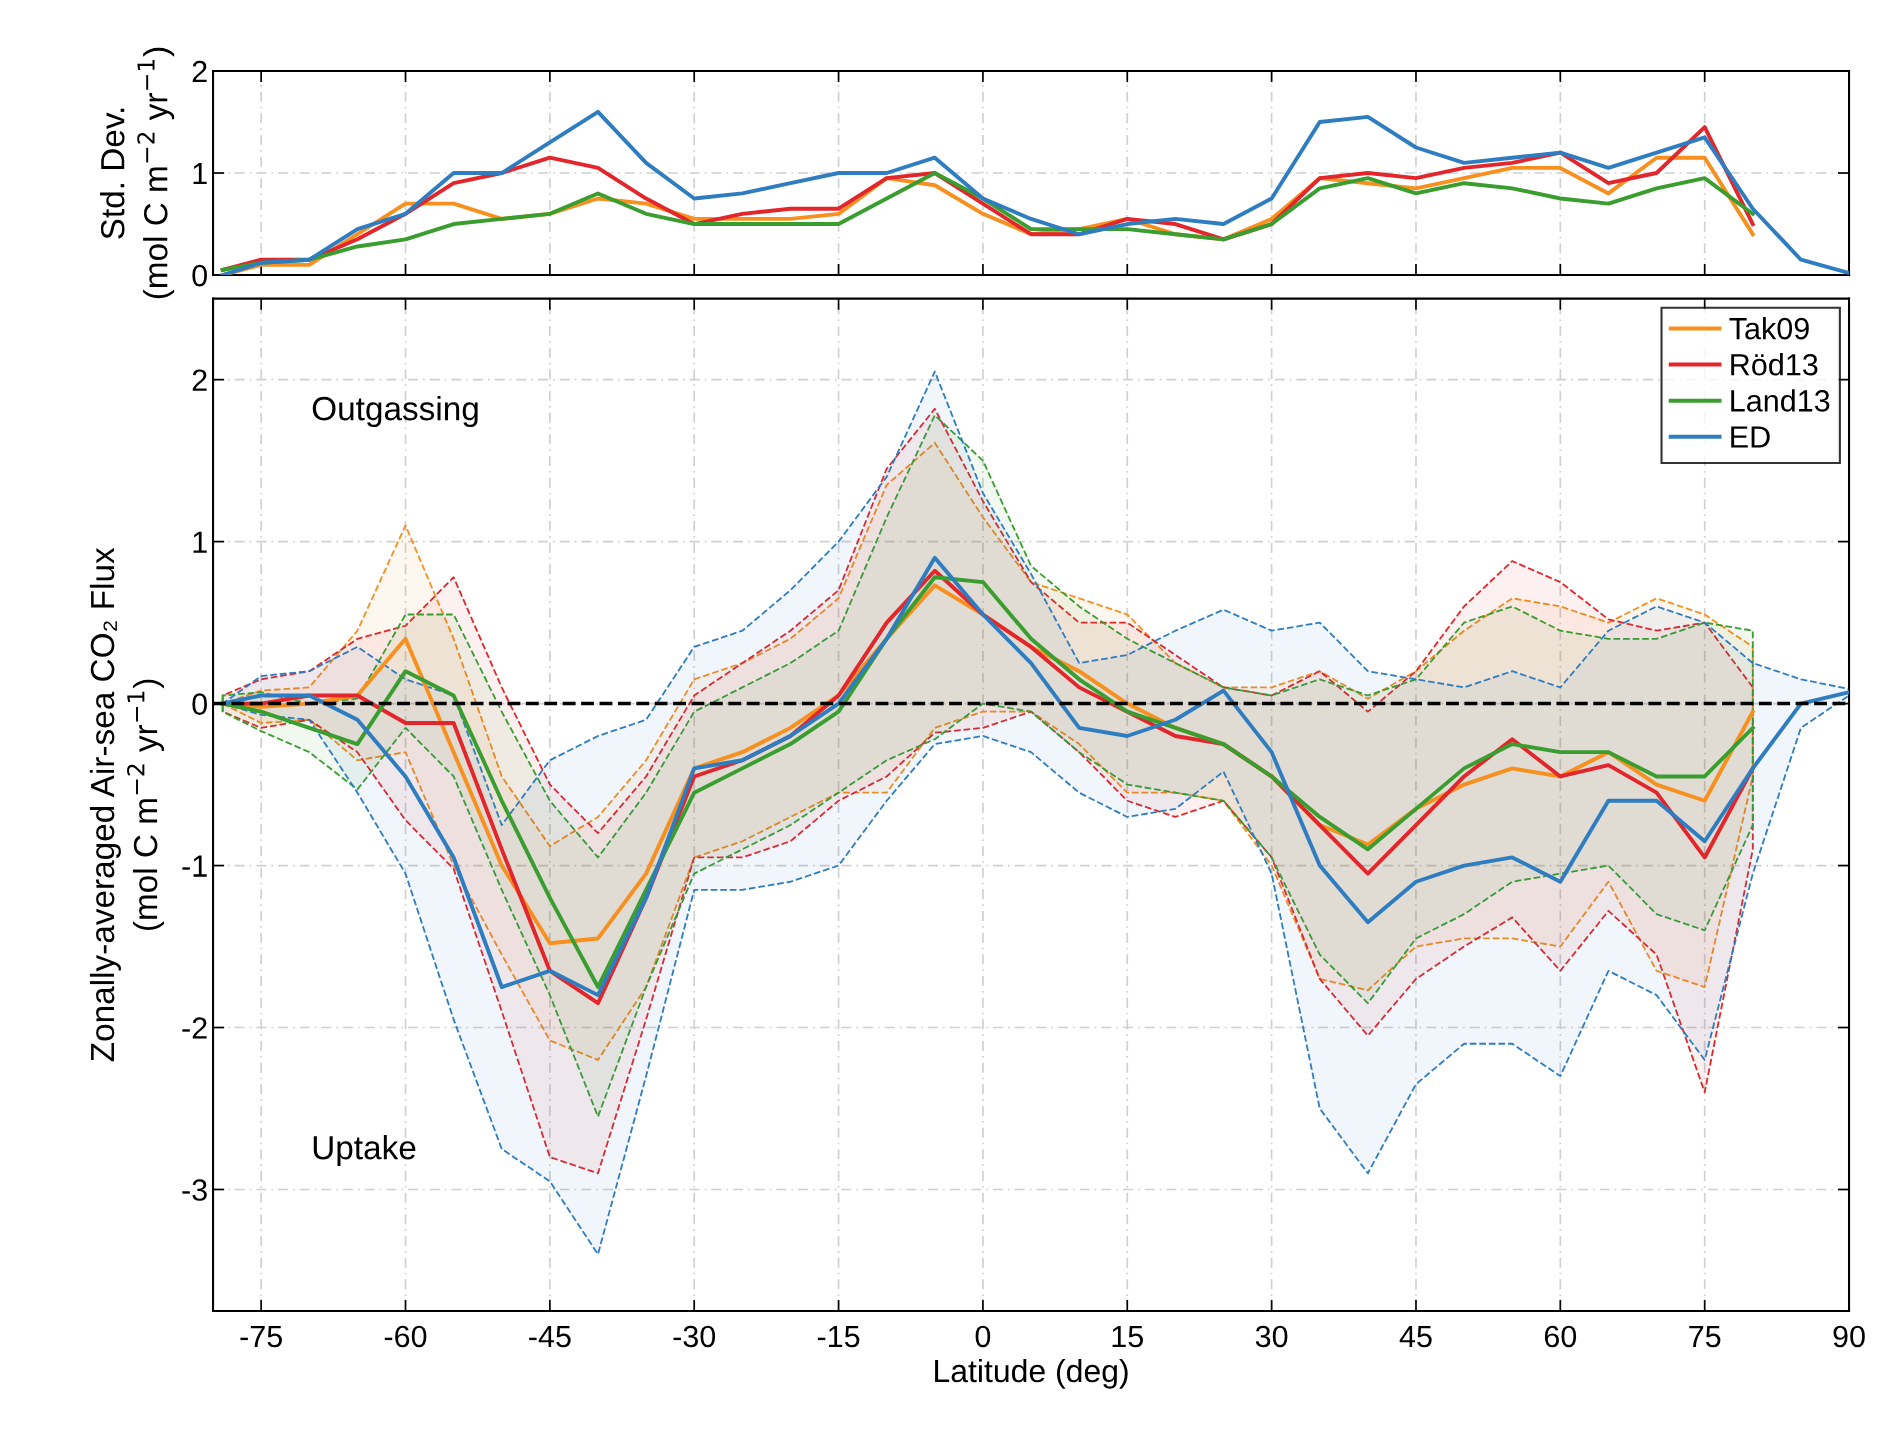 Image resolution: width=1877 pixels, height=1440 pixels. Describe the element at coordinates (194, 1028) in the screenshot. I see `y-tick-label: -2` at that location.